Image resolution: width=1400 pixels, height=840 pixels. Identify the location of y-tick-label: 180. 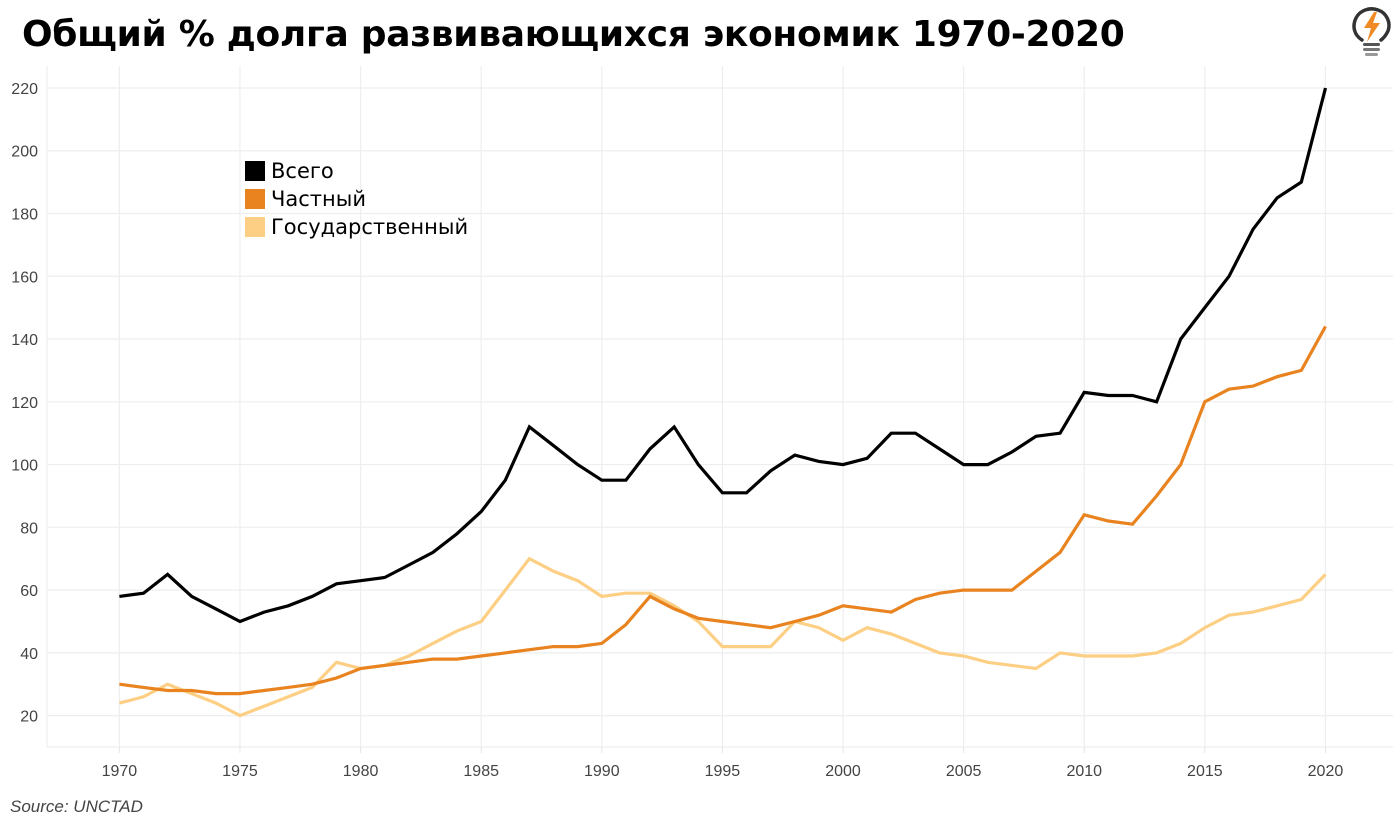
(24, 214).